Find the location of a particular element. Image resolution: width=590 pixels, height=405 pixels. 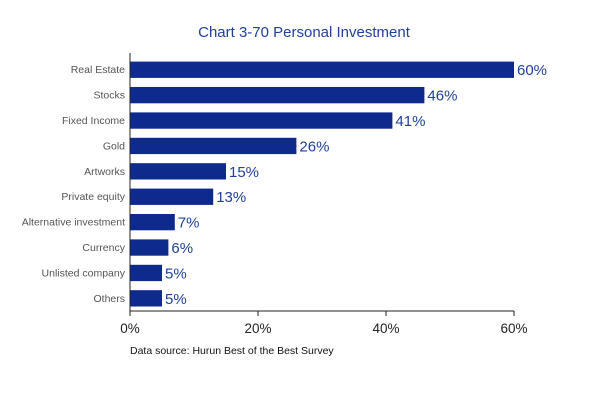

x-tick-label: 40% is located at coordinates (385, 328).